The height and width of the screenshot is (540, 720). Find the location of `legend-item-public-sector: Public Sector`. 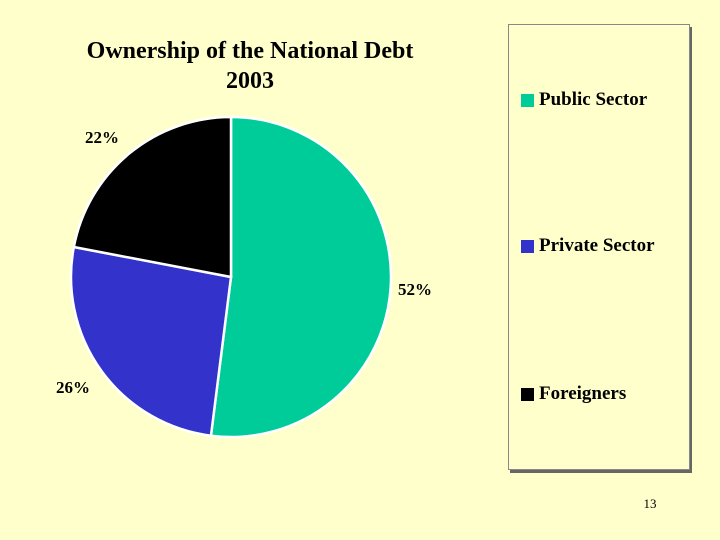

legend-item-public-sector: Public Sector is located at coordinates (584, 100).